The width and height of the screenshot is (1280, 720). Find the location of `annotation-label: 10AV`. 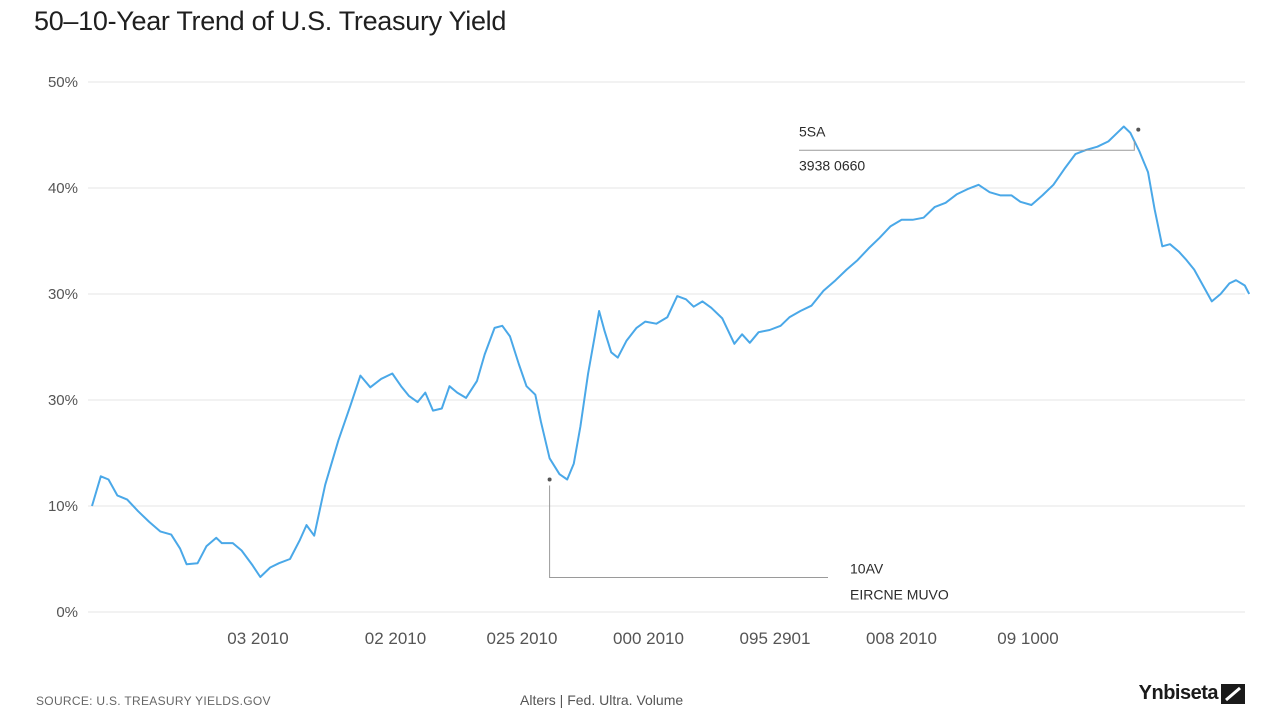

annotation-label: 10AV is located at coordinates (867, 569).